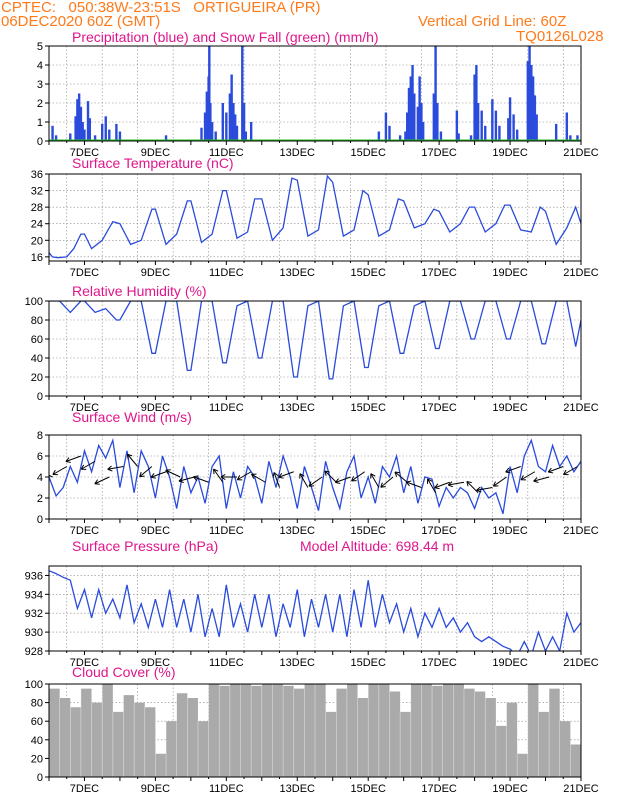 The height and width of the screenshot is (800, 618). What do you see at coordinates (368, 663) in the screenshot?
I see `pressure-xtick-label: 15DEC` at bounding box center [368, 663].